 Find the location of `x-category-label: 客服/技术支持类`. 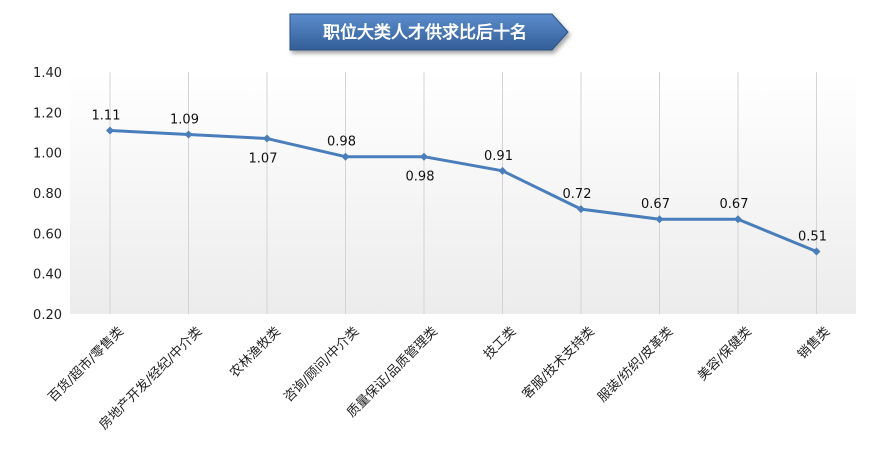

x-category-label: 客服/技术支持类 is located at coordinates (558, 363).